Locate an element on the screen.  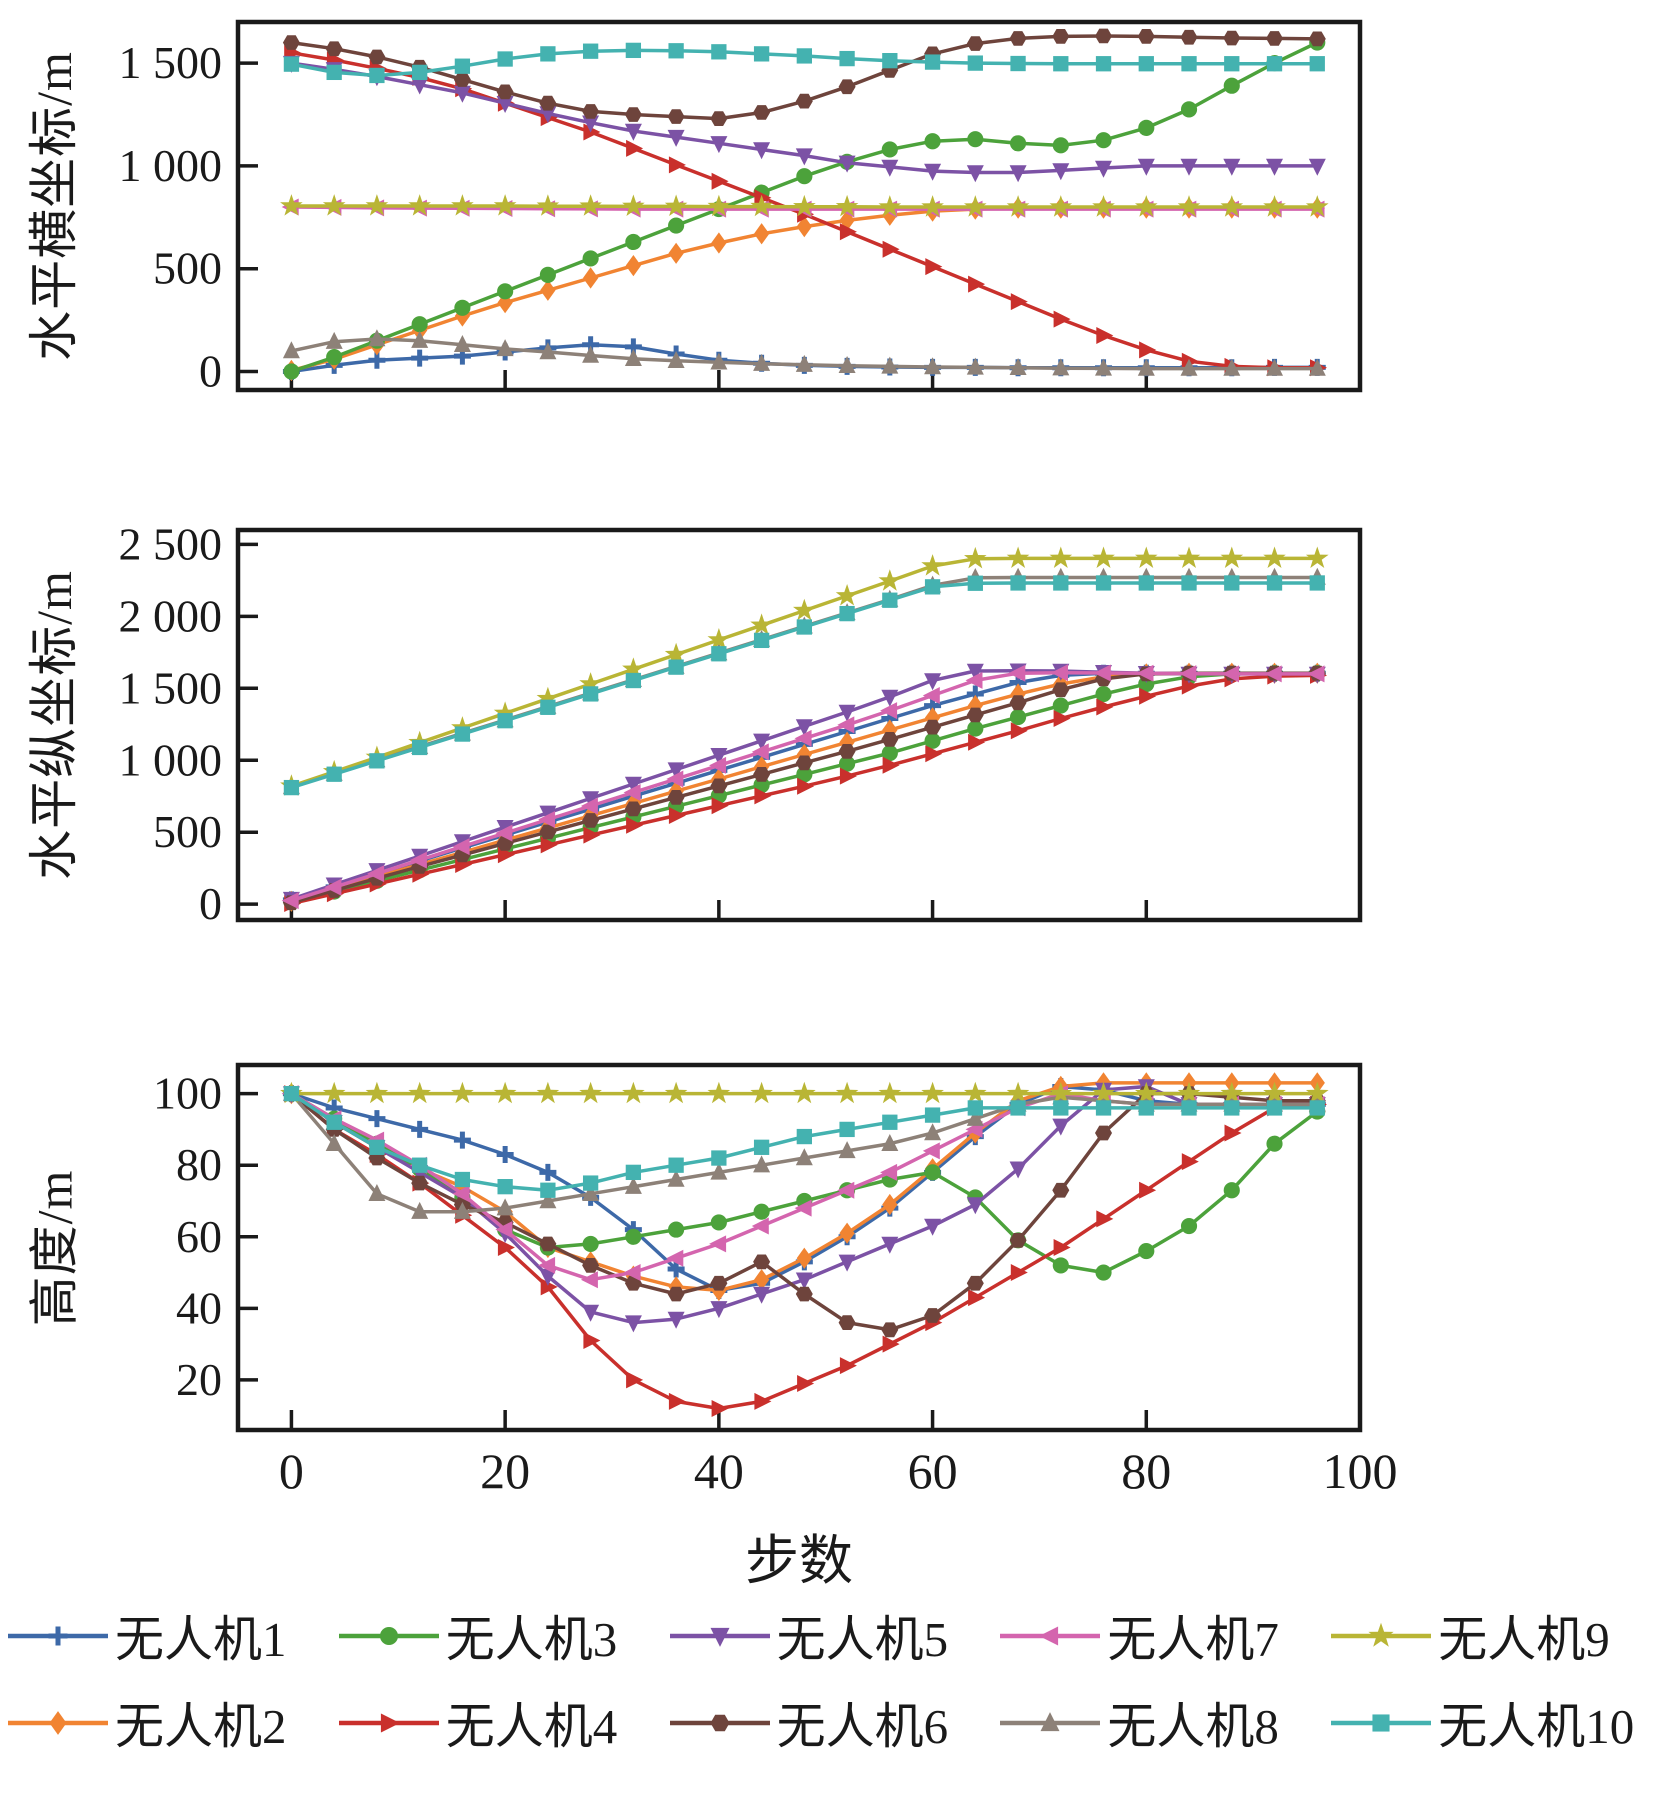
legend-item-uav2: 无人机2 is located at coordinates (171, 1722).